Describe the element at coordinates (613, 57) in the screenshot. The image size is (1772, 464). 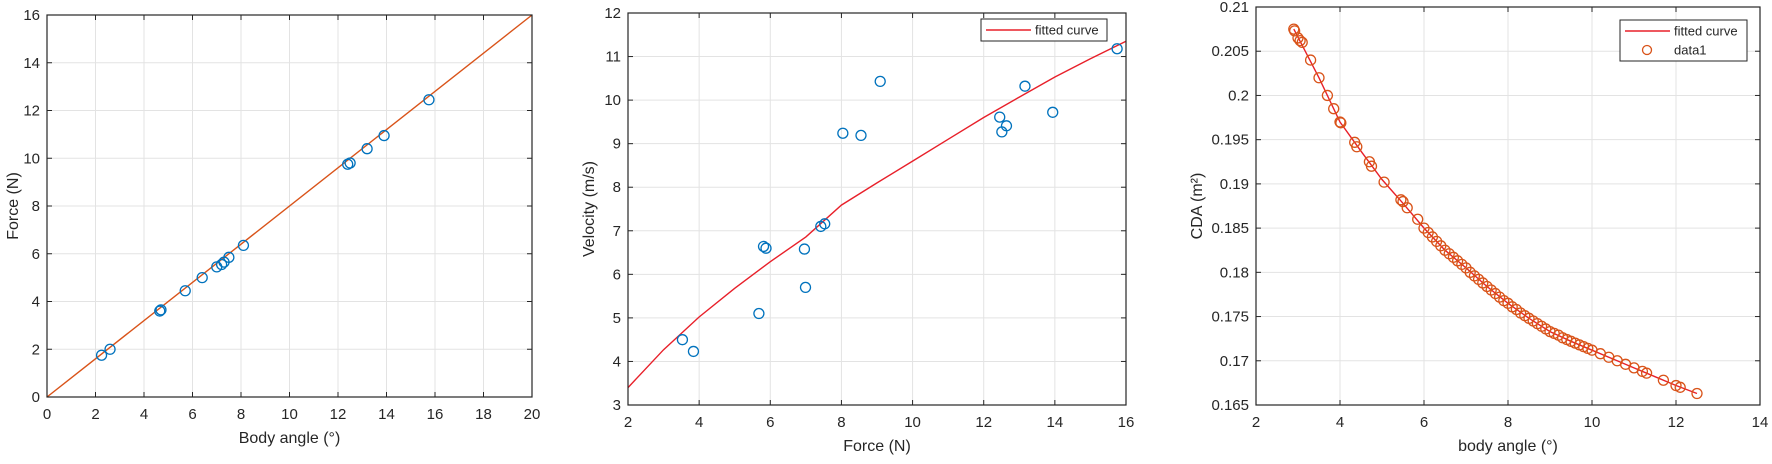
I see `y-tick-label: 11` at that location.